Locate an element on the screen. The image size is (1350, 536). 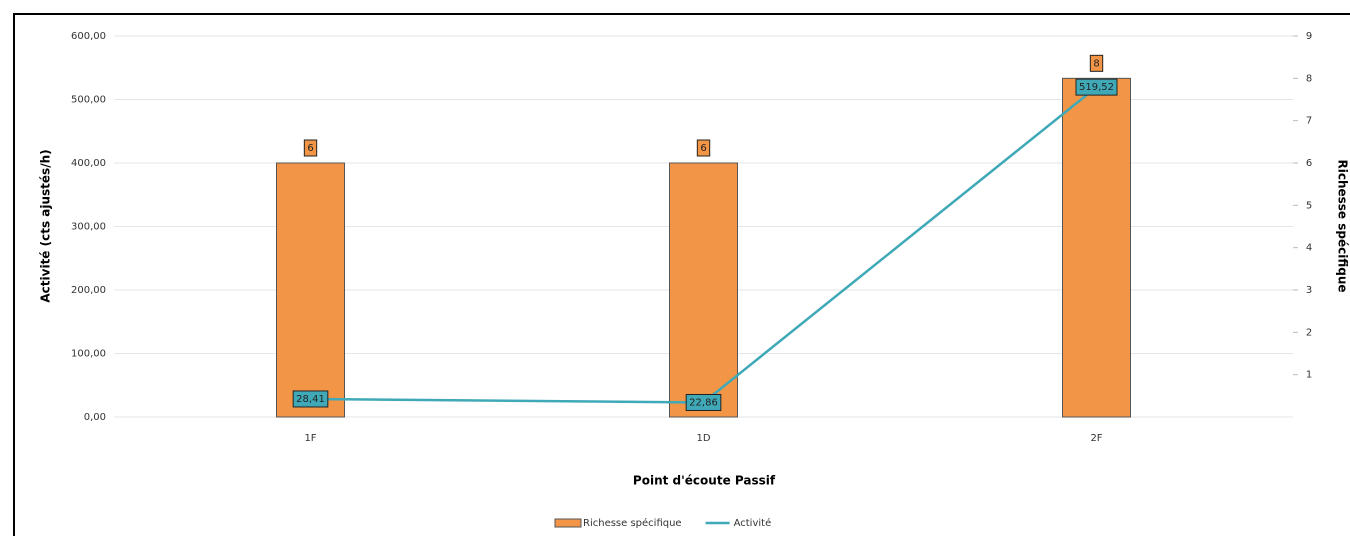
y2-tick-label: 5 is located at coordinates (1309, 205).